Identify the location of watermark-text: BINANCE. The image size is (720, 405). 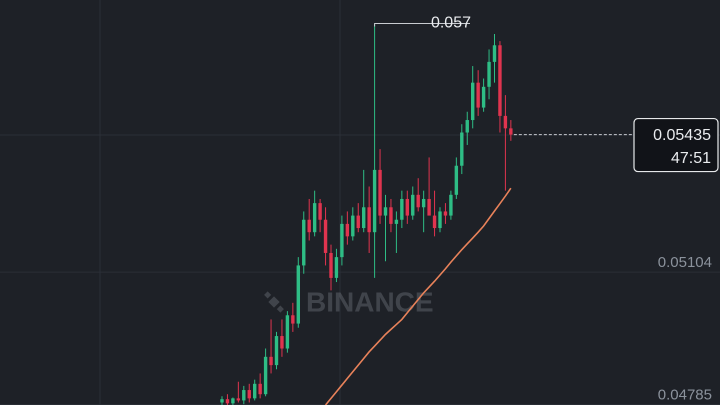
(370, 301).